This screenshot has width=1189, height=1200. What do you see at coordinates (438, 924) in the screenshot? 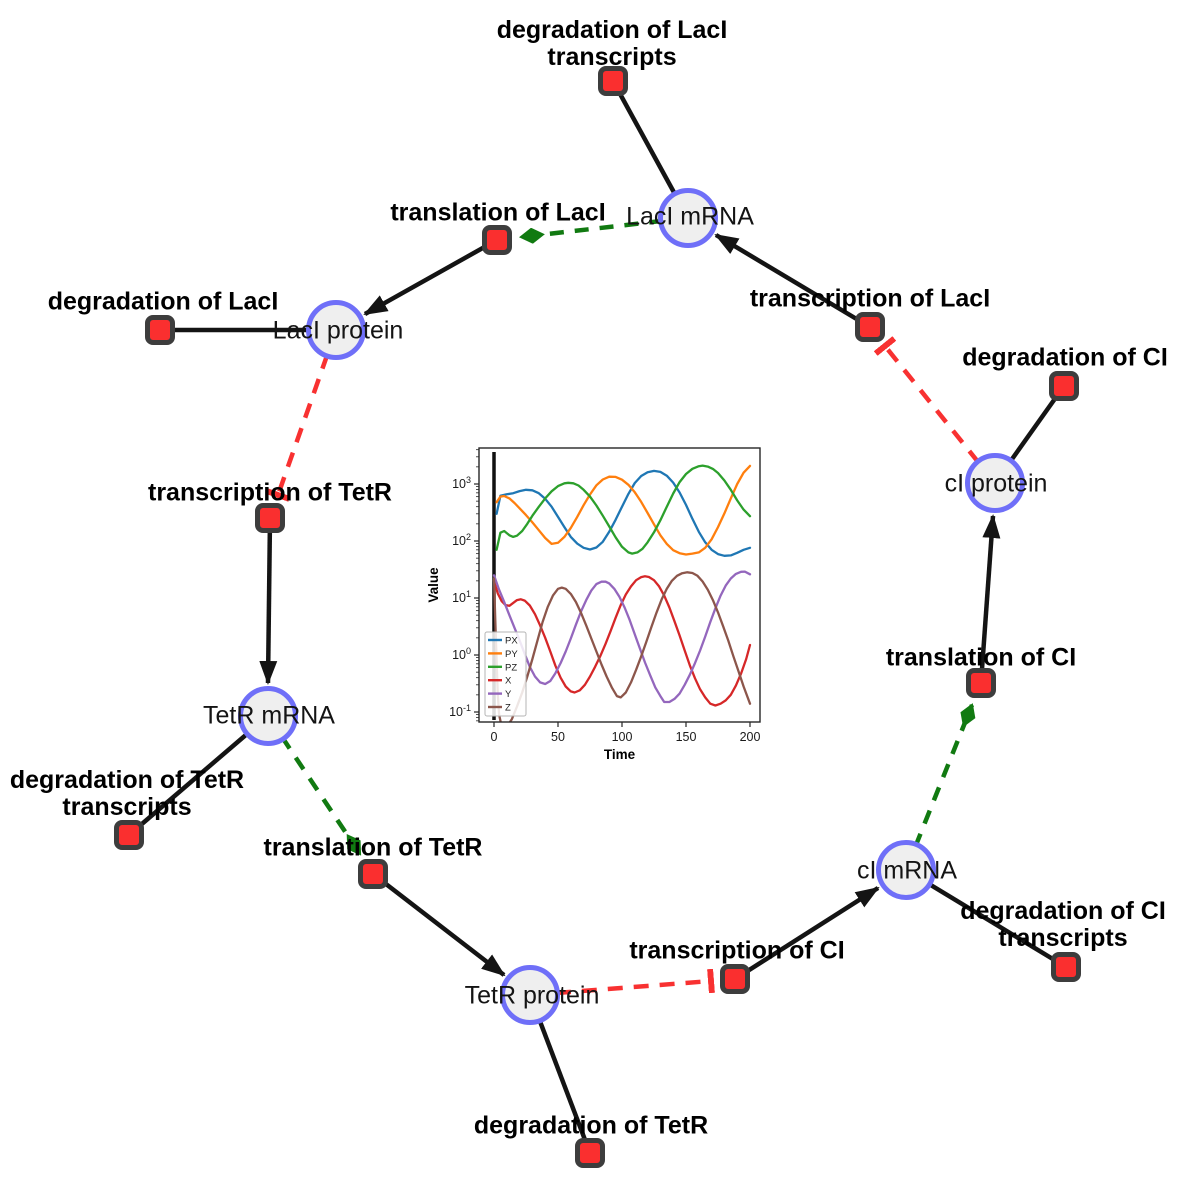
I see `edge-translation-of-tetr-to-tetr-protein` at bounding box center [438, 924].